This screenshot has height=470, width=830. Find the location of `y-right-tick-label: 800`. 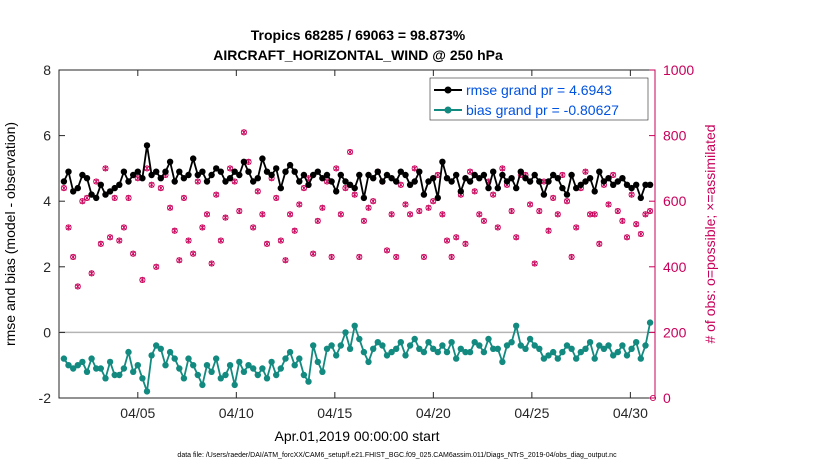

y-right-tick-label: 800 is located at coordinates (675, 136).